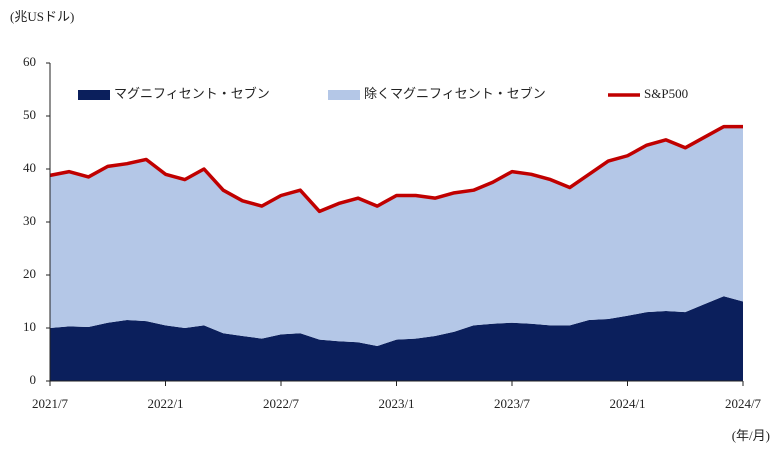 Image resolution: width=780 pixels, height=451 pixels. Describe the element at coordinates (29, 114) in the screenshot. I see `y-tick-label: 50` at that location.